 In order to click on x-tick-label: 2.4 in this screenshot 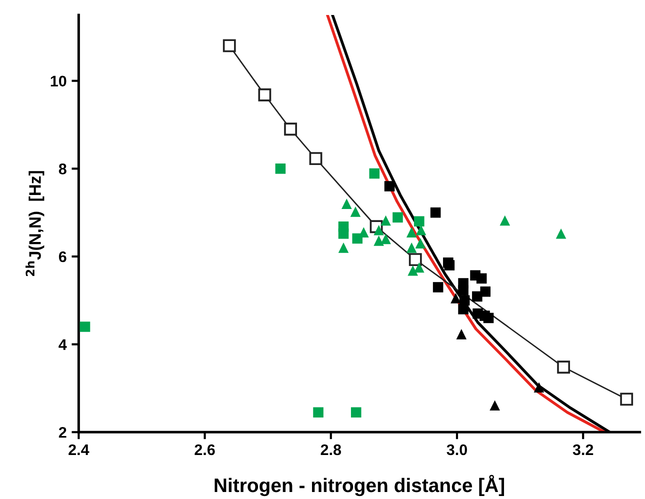, I will do `click(79, 450)`.